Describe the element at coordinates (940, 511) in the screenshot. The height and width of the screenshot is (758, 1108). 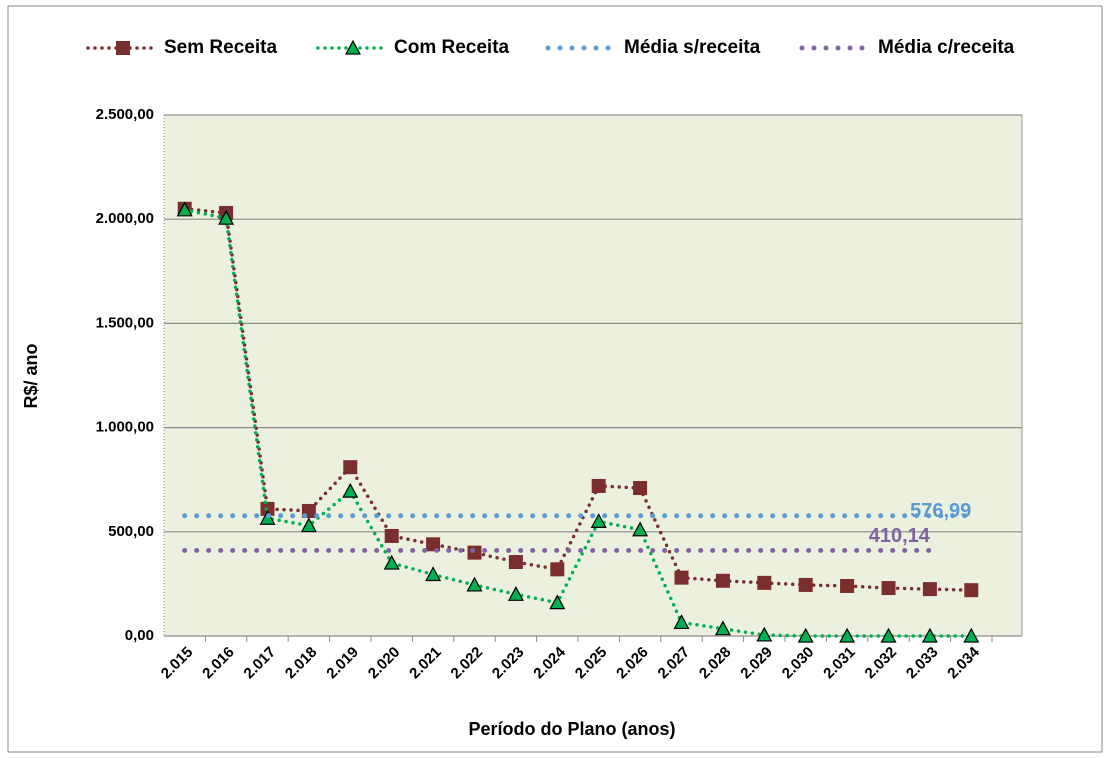
I see `value-label: 576,99` at that location.